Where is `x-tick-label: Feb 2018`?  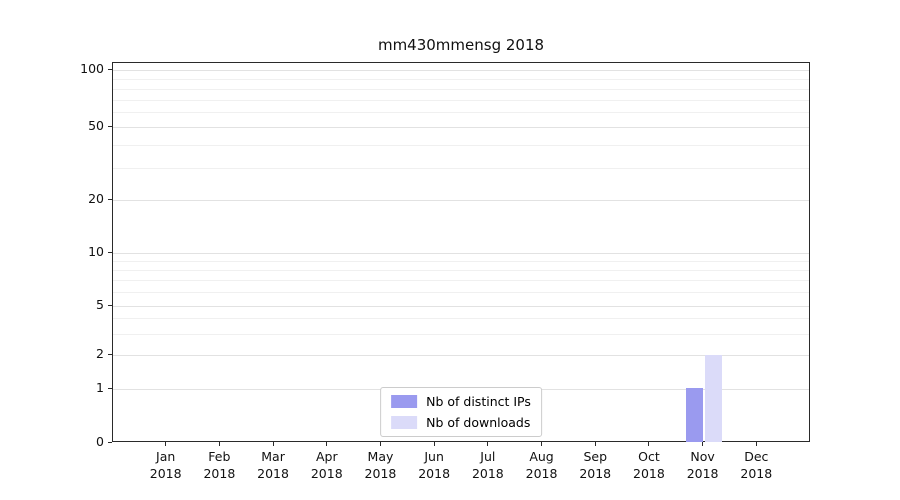
x-tick-label: Feb 2018 is located at coordinates (219, 465).